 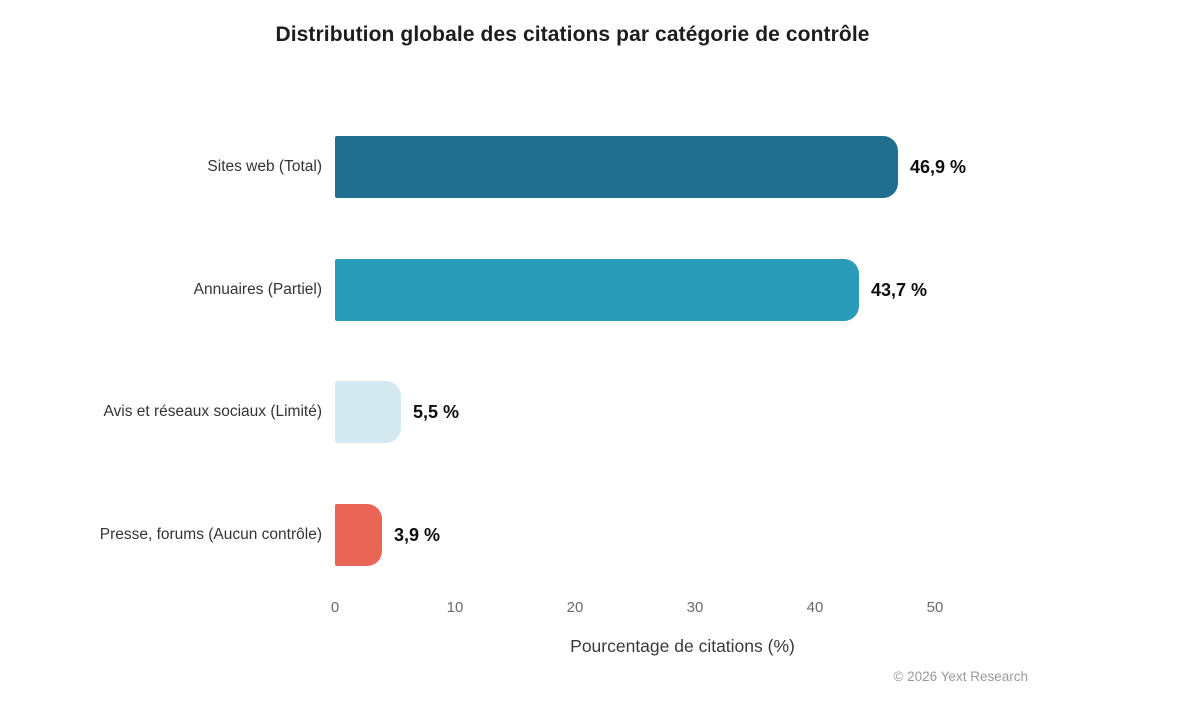 I want to click on value-label: 5,5 %, so click(x=436, y=411).